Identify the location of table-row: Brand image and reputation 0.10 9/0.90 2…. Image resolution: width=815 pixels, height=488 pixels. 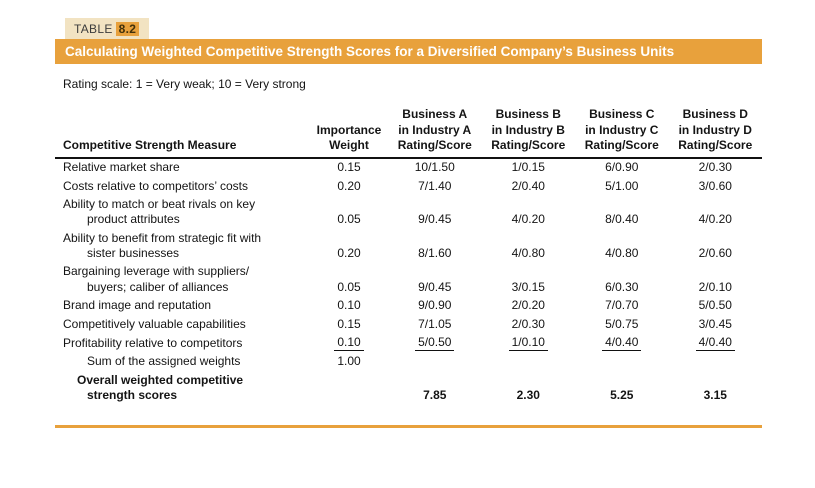
(408, 306).